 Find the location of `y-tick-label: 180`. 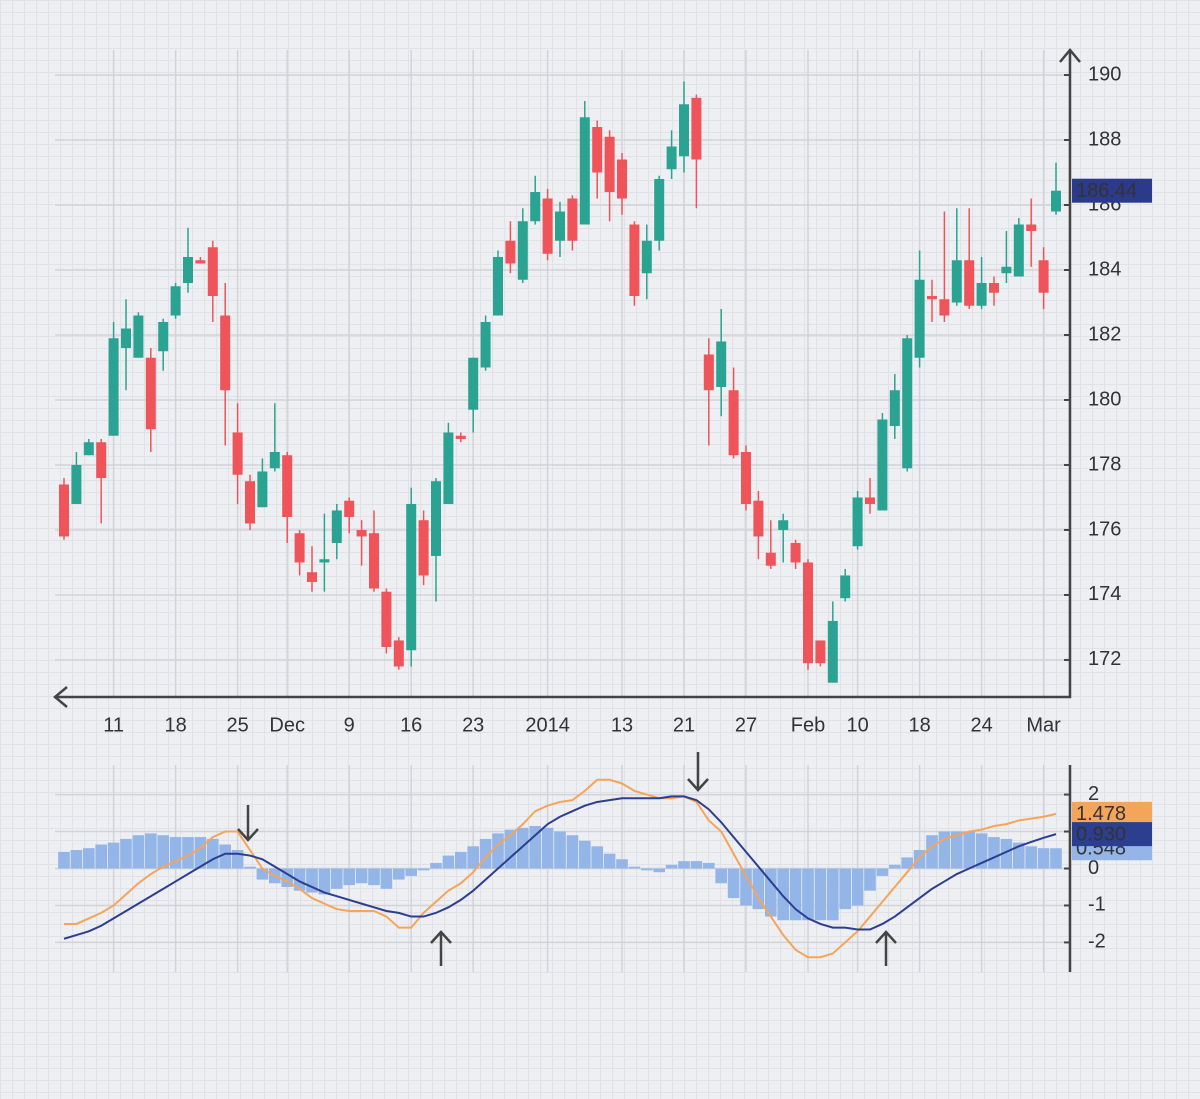

y-tick-label: 180 is located at coordinates (1104, 399).